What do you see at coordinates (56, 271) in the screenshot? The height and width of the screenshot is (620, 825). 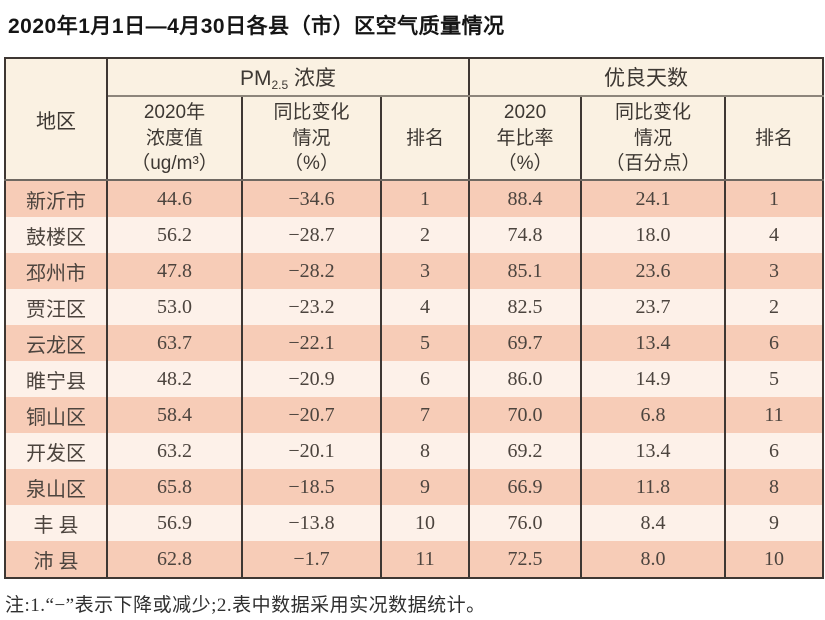 I see `region-cell: 邳州市` at bounding box center [56, 271].